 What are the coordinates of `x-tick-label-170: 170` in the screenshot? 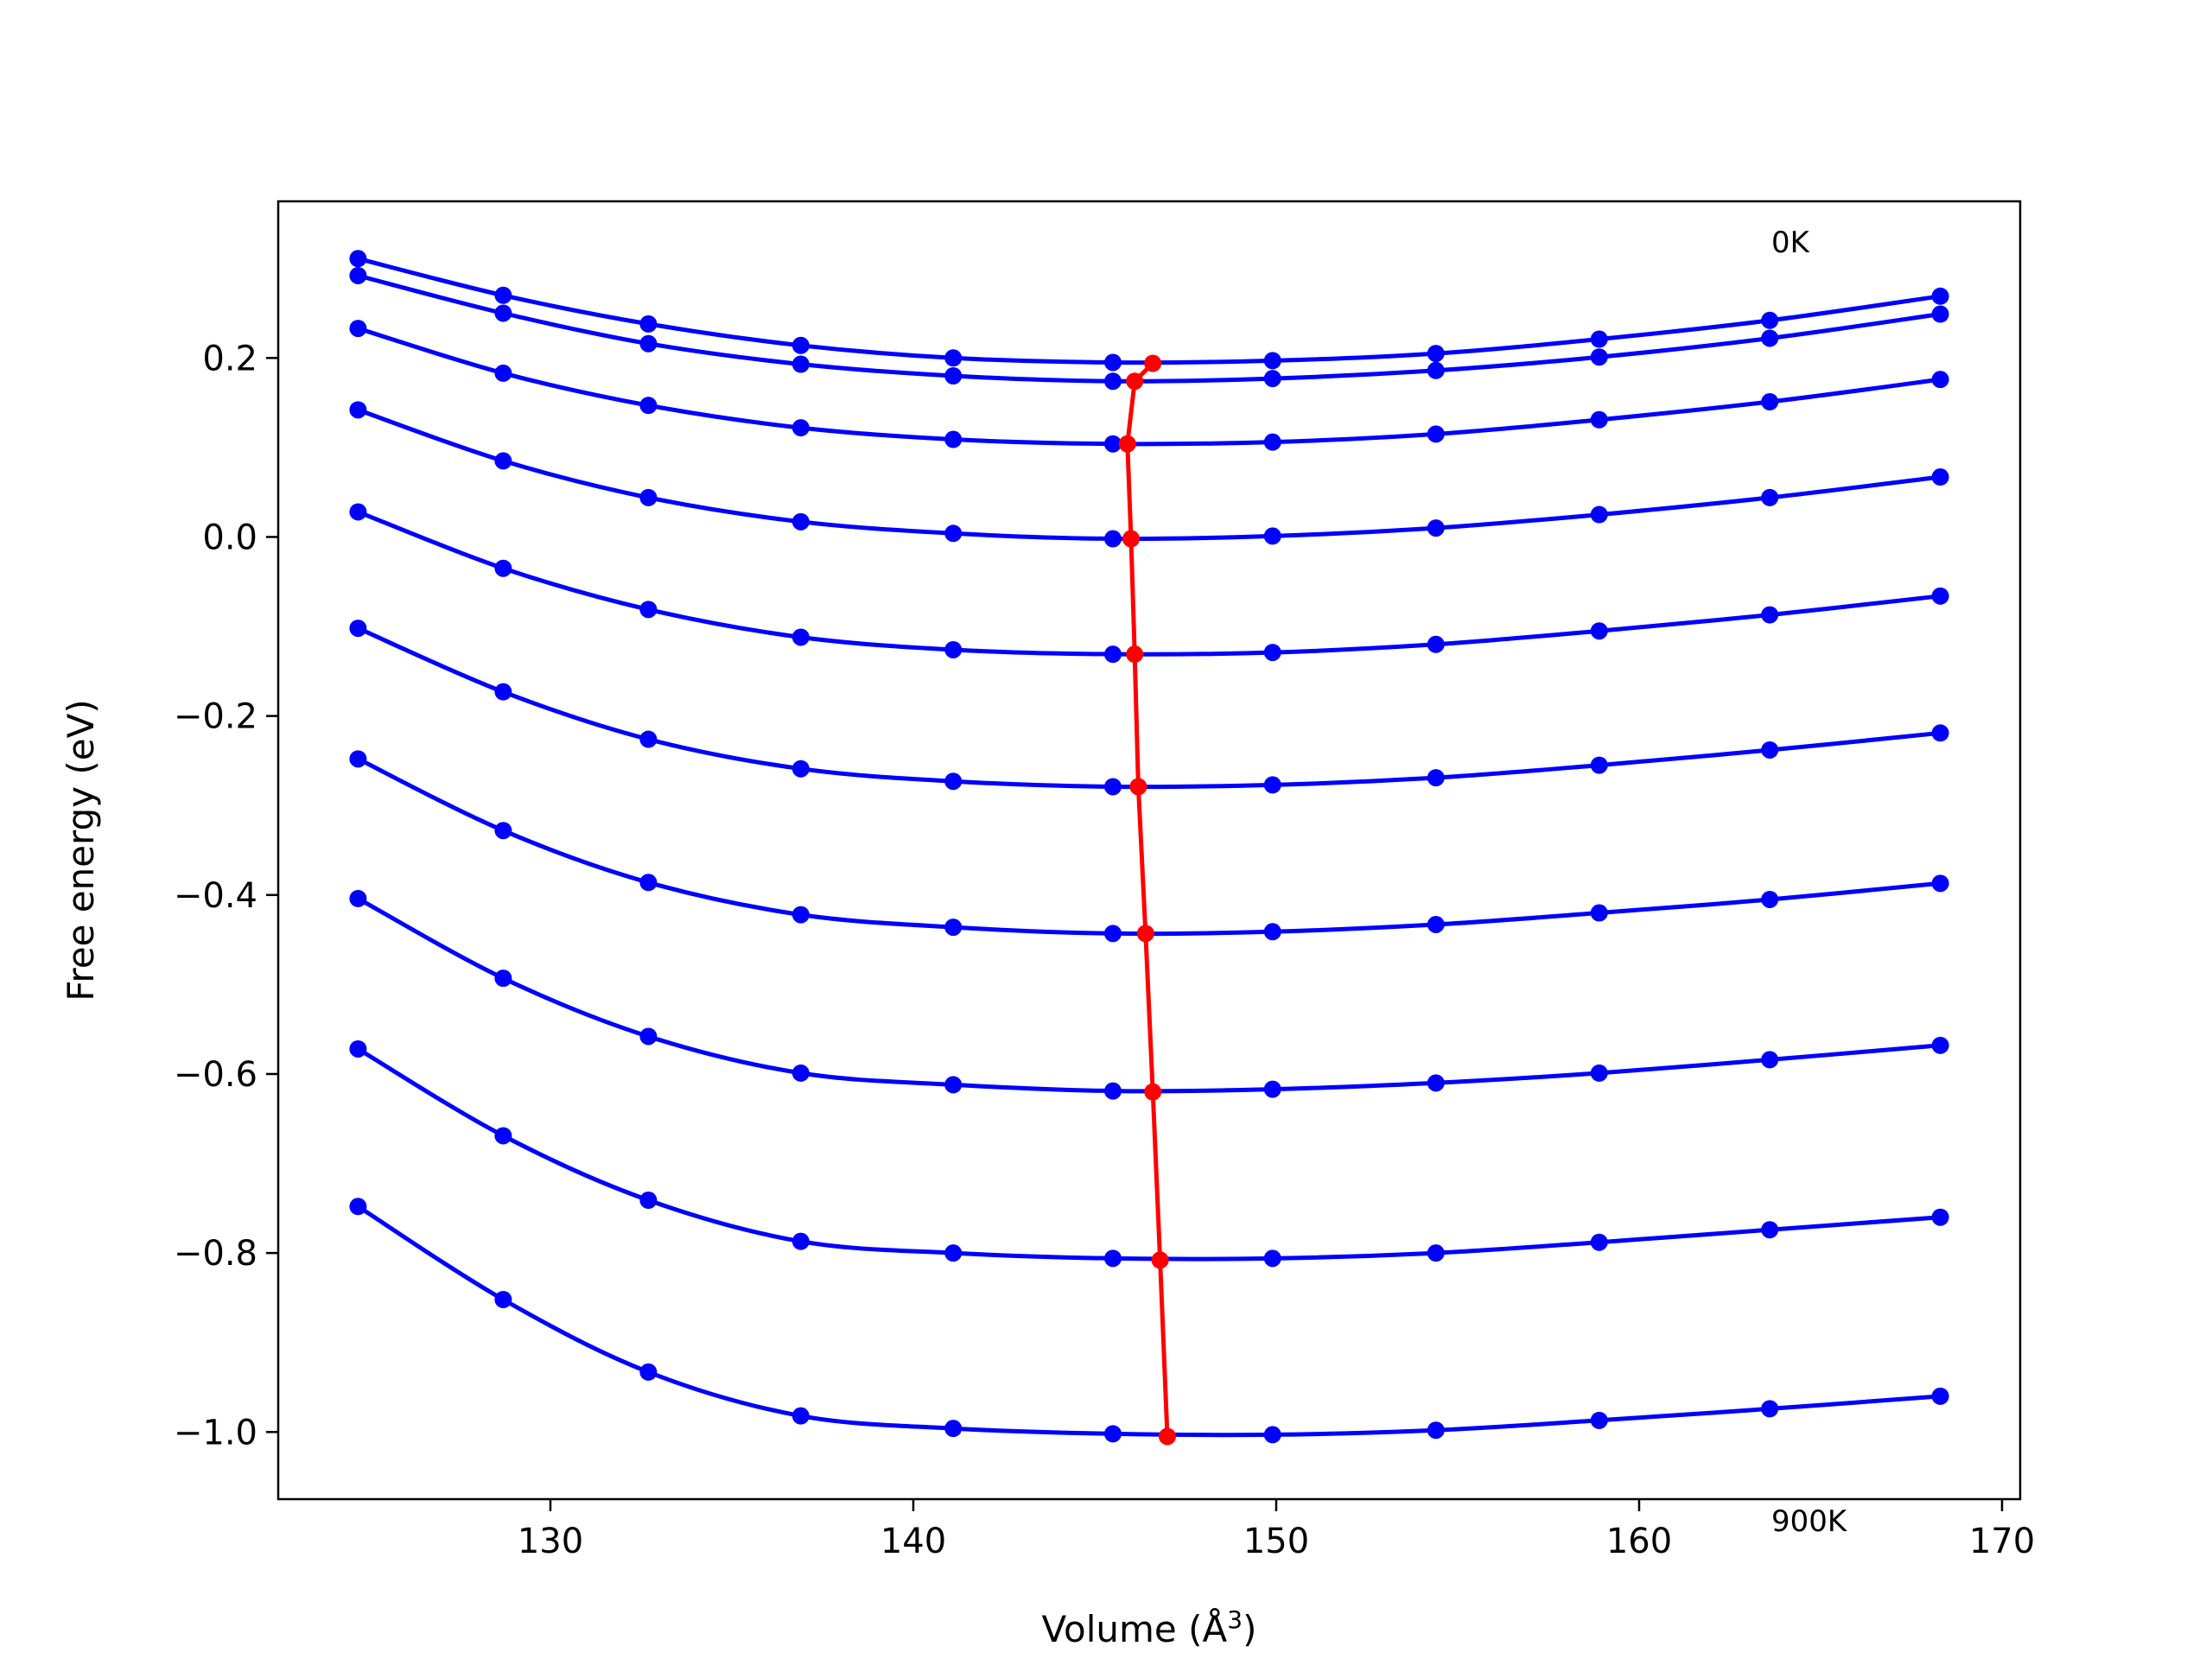 It's located at (2002, 1541).